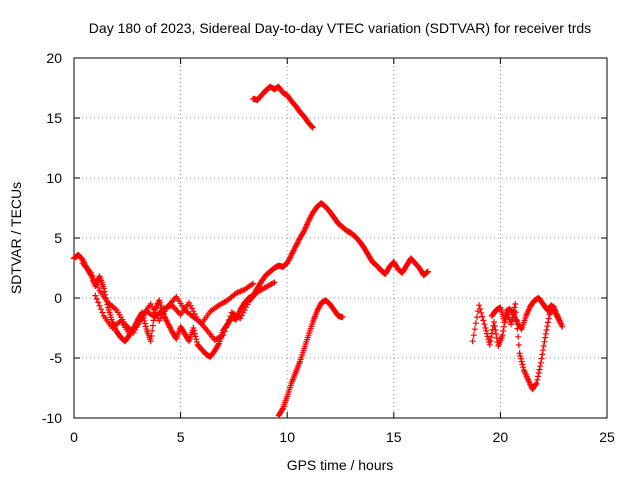 This screenshot has width=640, height=480. What do you see at coordinates (58, 298) in the screenshot?
I see `y-tick-label: 0` at bounding box center [58, 298].